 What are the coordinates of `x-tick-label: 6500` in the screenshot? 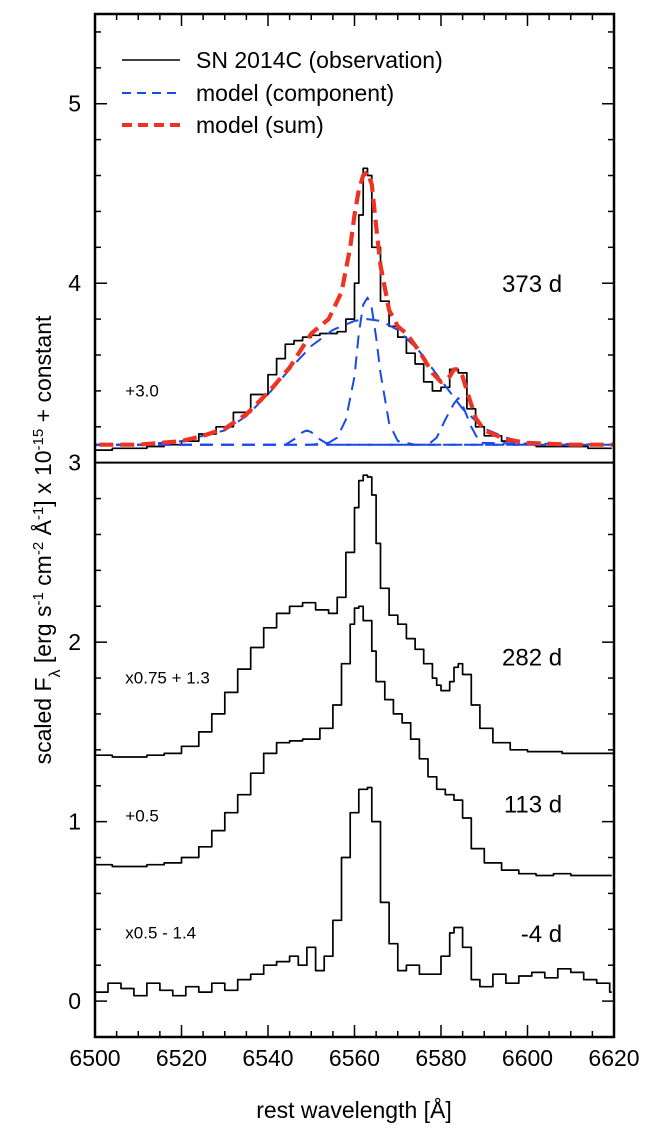 It's located at (94, 1058).